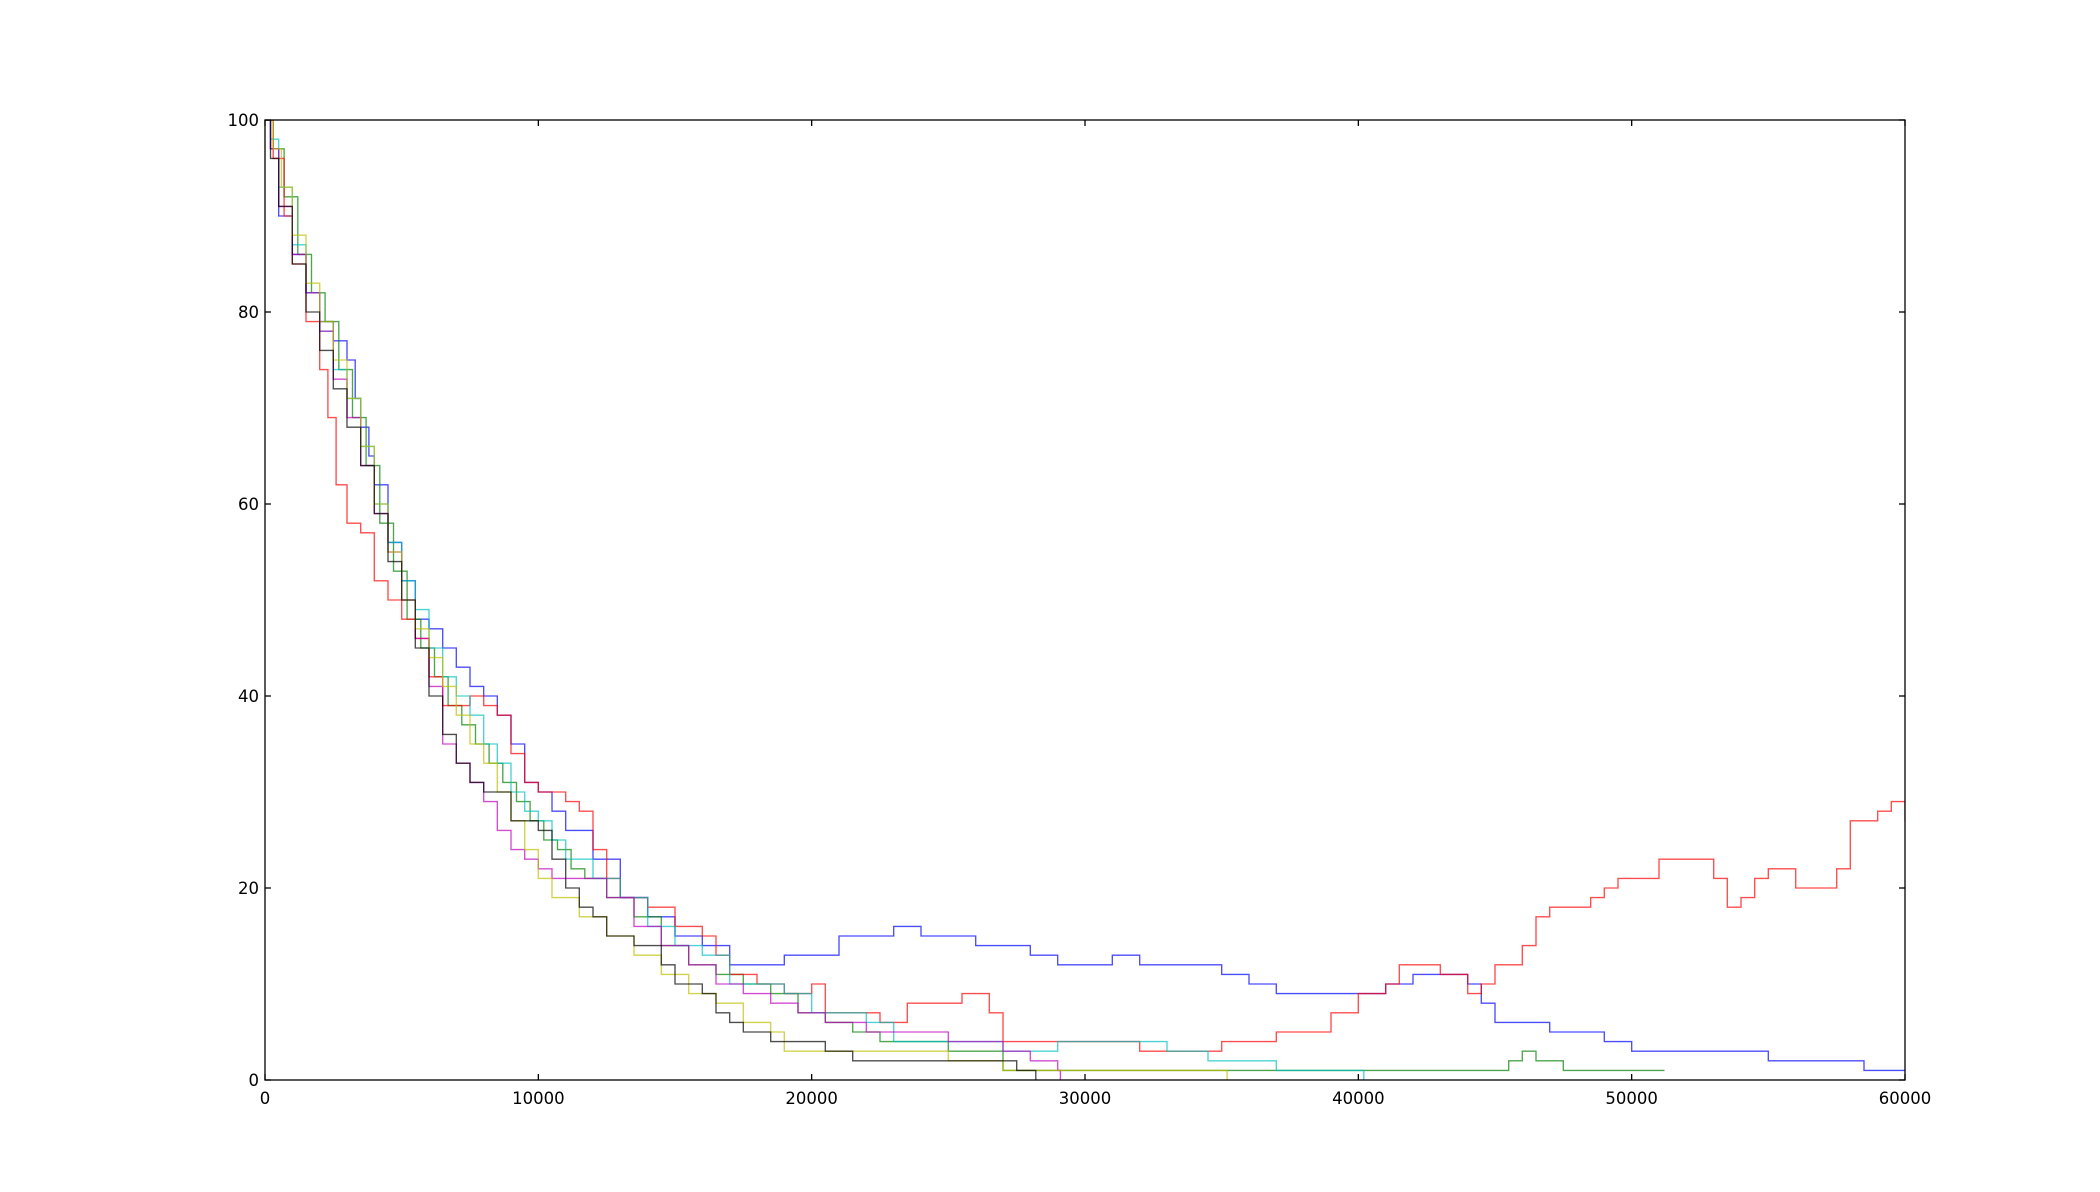 The image size is (2100, 1192). Describe the element at coordinates (248, 696) in the screenshot. I see `y-tick-label: 40` at that location.